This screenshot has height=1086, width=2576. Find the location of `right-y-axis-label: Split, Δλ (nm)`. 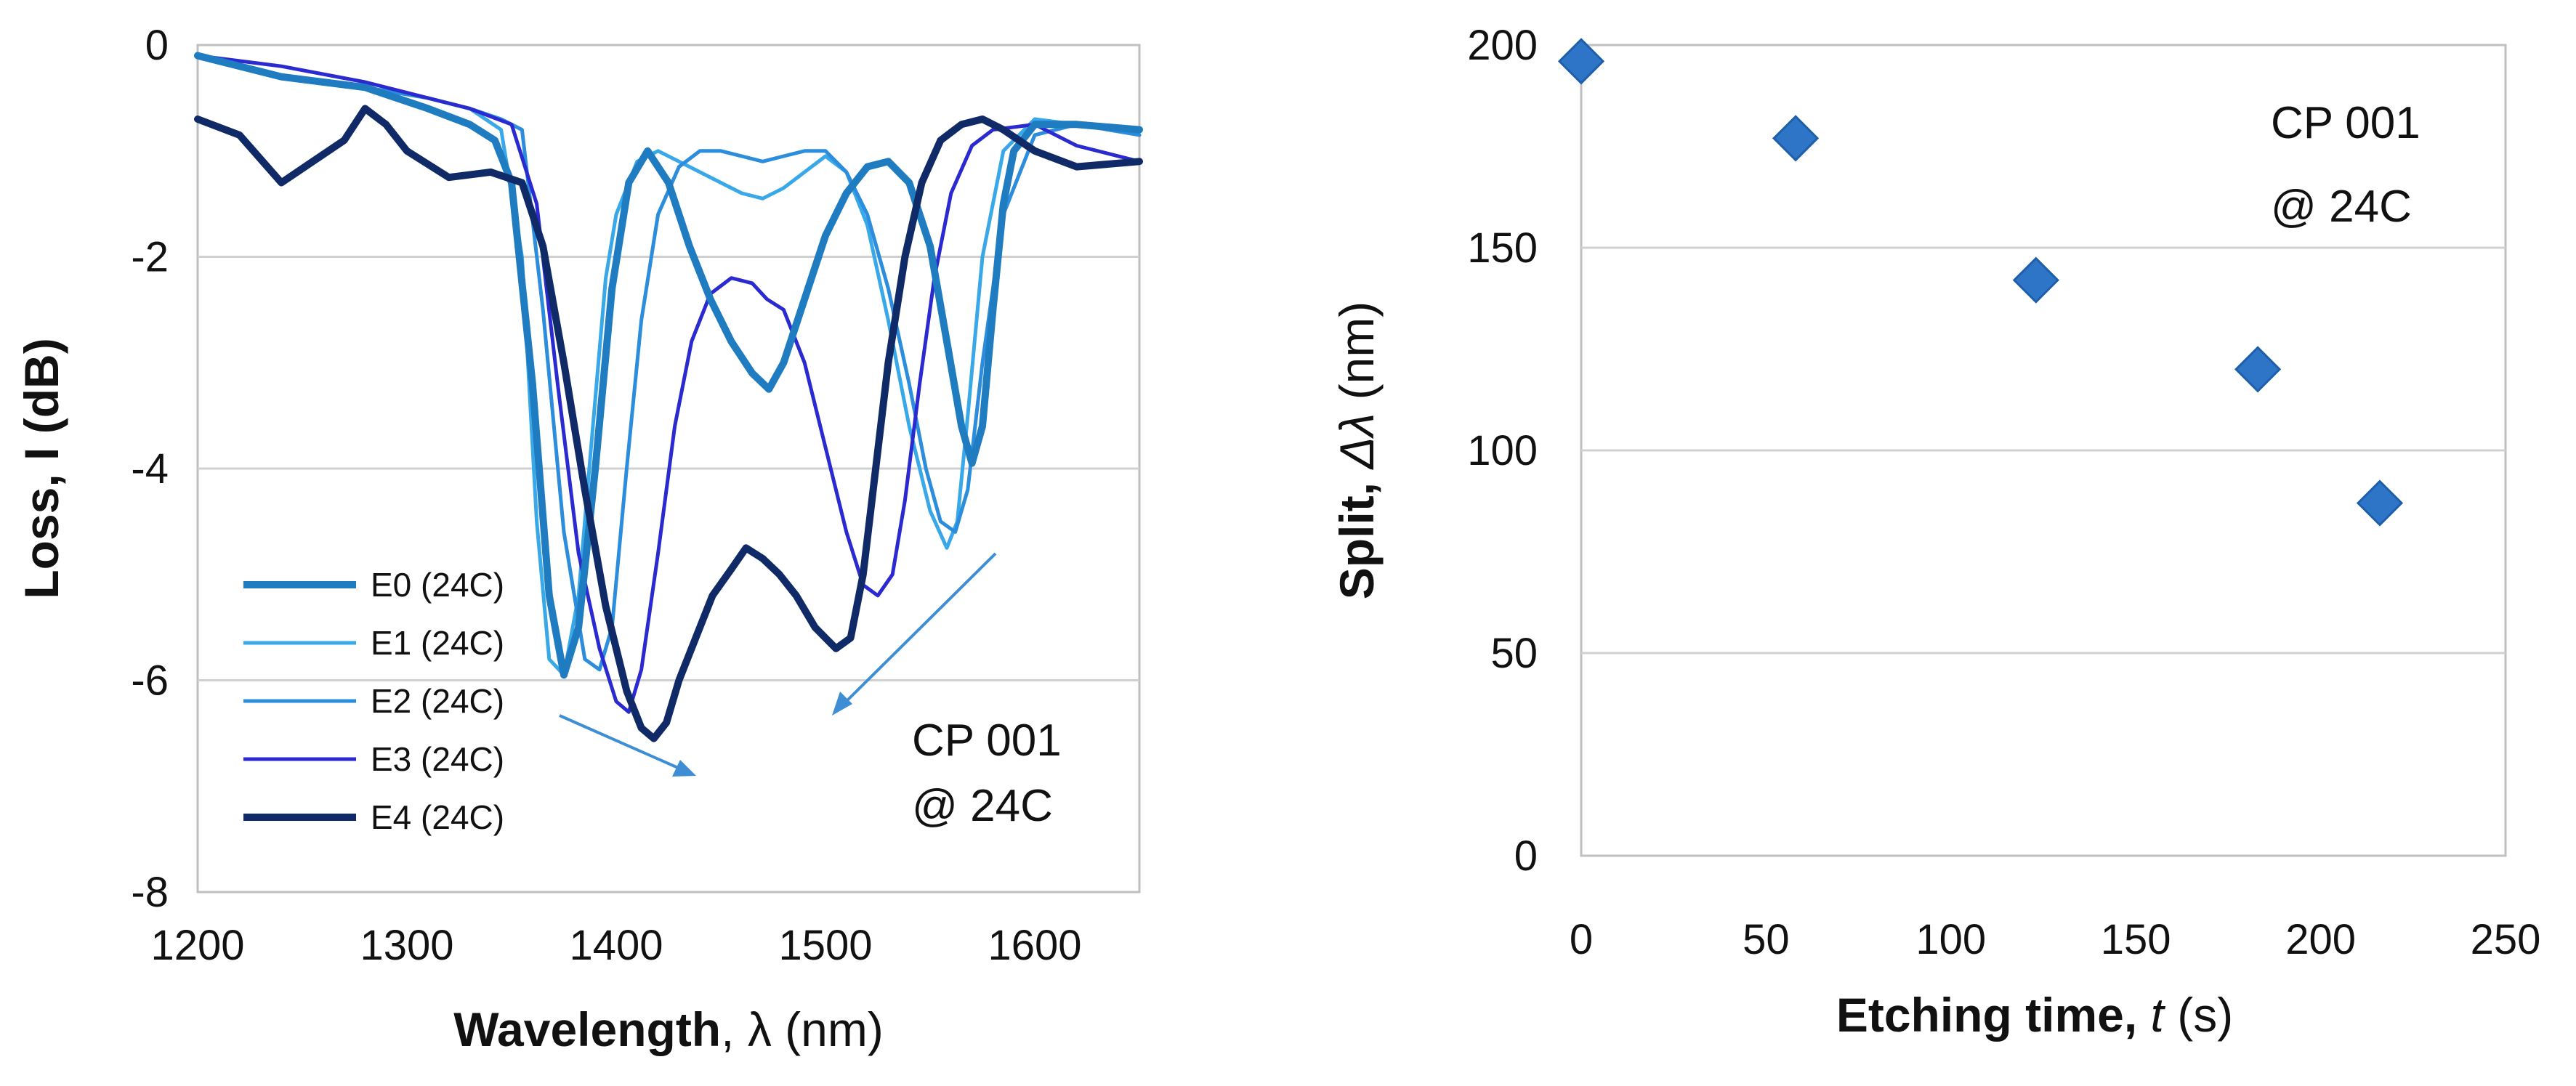

right-y-axis-label: Split, Δλ (nm) is located at coordinates (1357, 450).